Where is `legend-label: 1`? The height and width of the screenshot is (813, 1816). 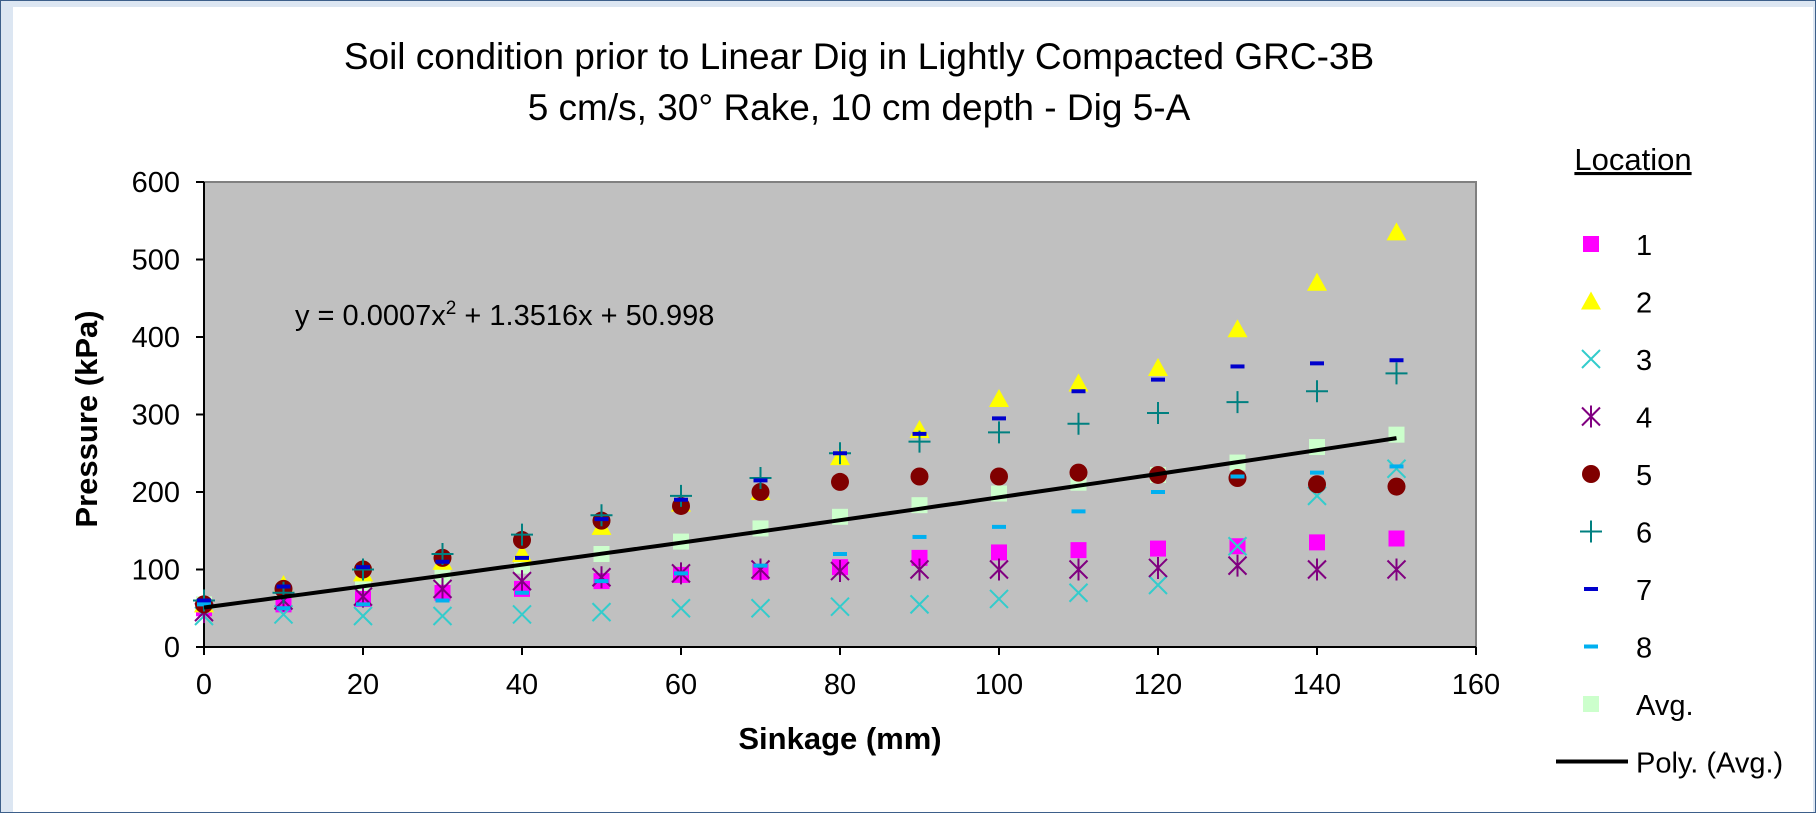 legend-label: 1 is located at coordinates (1644, 246).